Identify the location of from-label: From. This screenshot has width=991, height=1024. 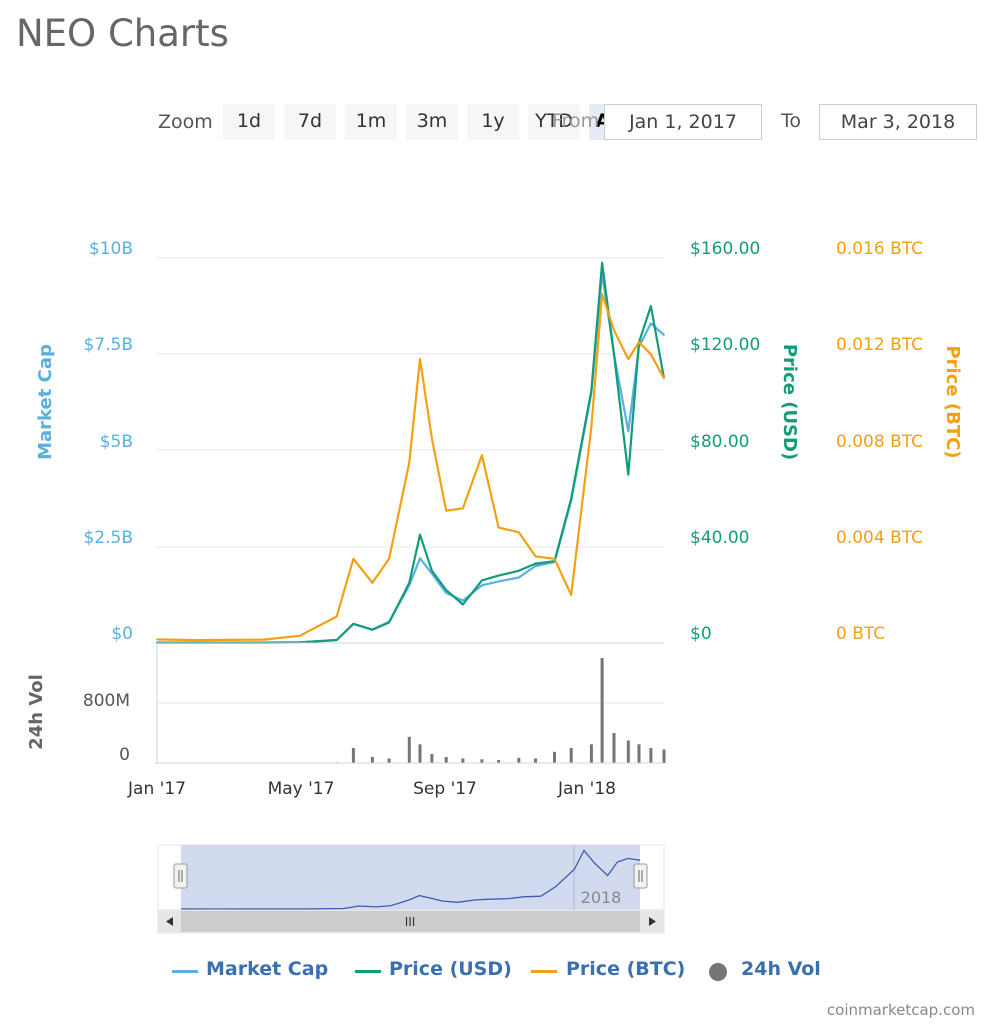
(576, 121).